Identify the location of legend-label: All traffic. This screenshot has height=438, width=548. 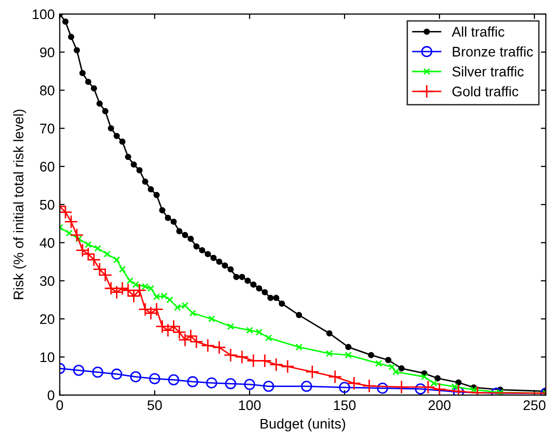
(478, 31).